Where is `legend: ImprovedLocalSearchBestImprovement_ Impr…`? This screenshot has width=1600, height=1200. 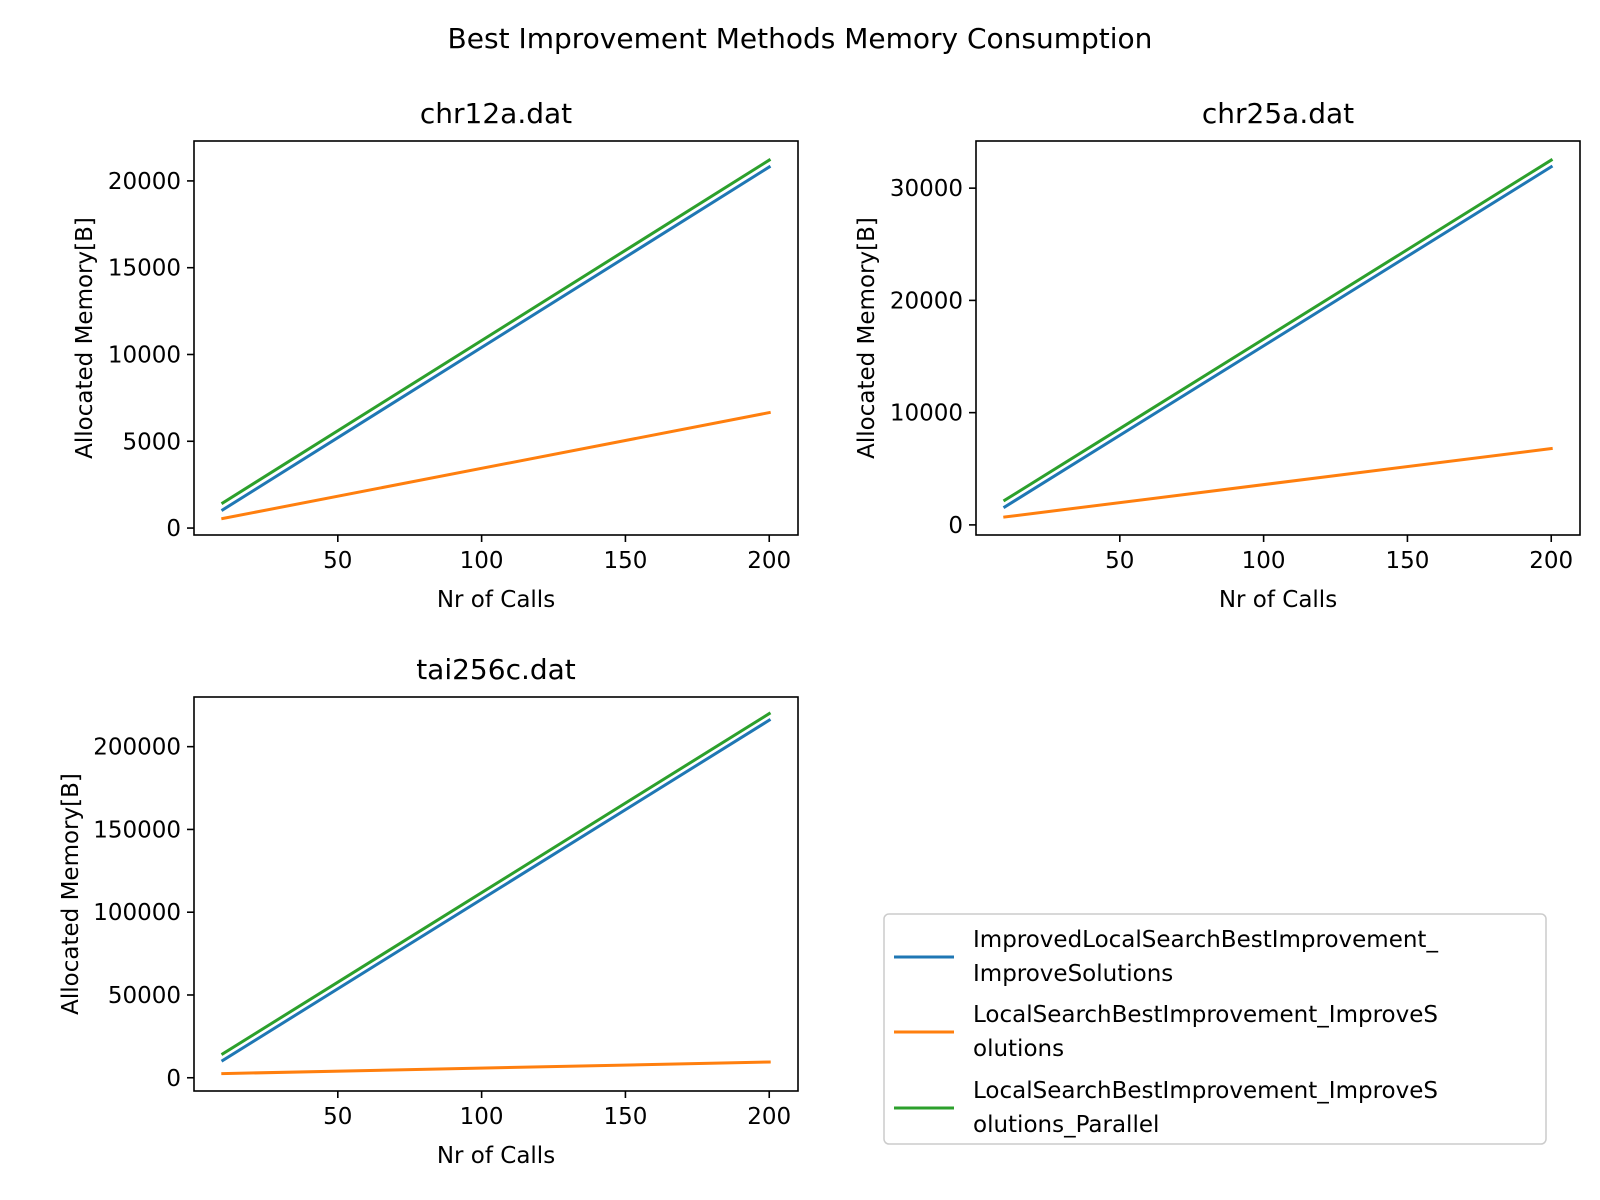 legend: ImprovedLocalSearchBestImprovement_ Impr… is located at coordinates (1215, 1029).